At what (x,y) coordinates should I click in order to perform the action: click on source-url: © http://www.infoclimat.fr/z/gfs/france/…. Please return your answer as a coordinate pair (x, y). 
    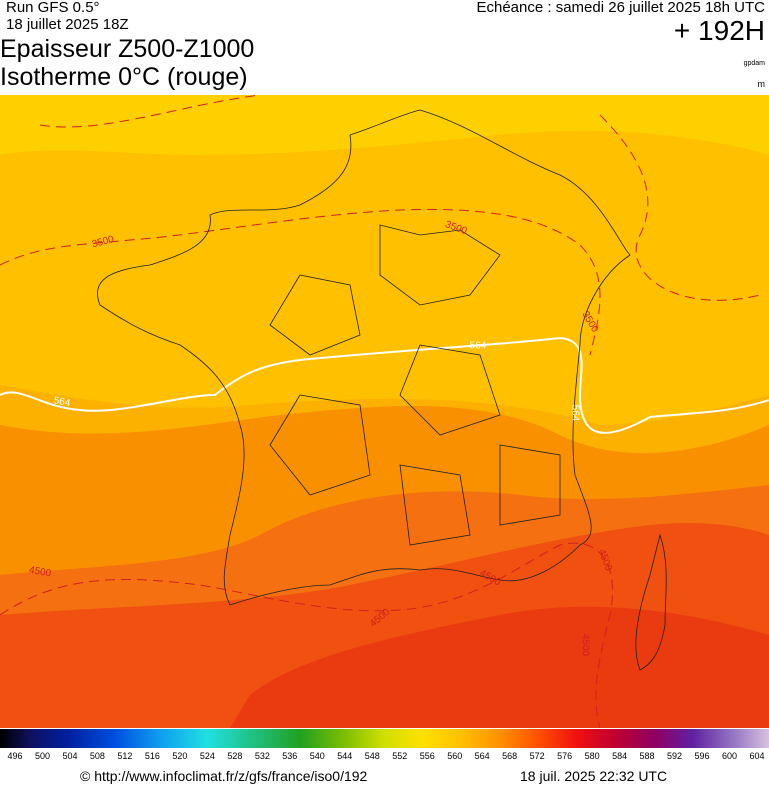
    Looking at the image, I should click on (224, 776).